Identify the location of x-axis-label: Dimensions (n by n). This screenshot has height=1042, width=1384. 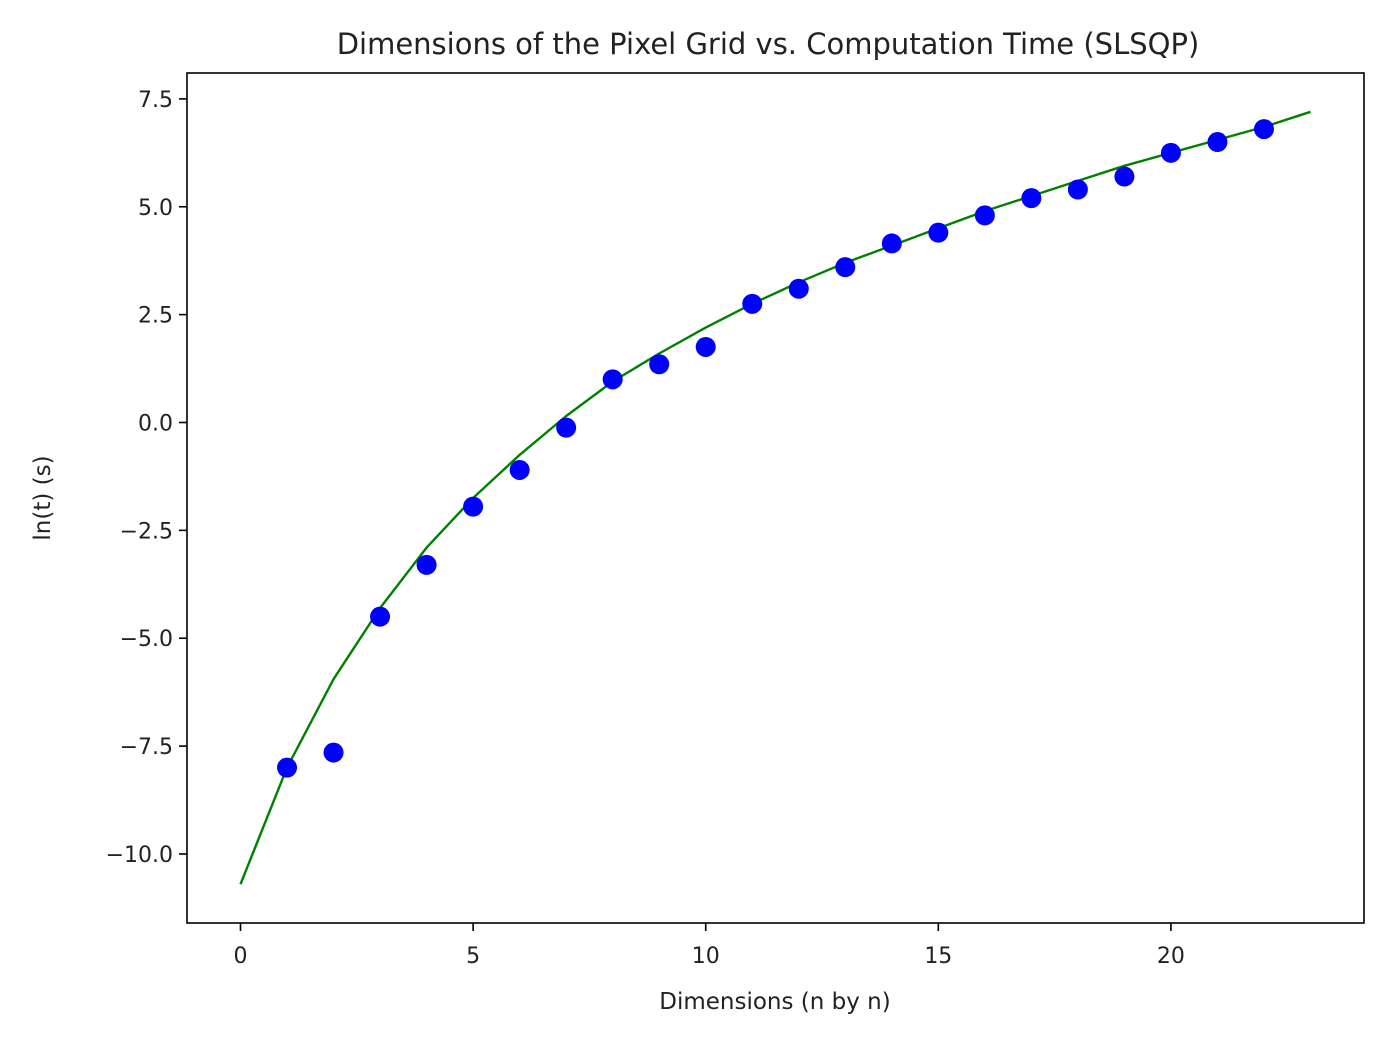
(774, 1002).